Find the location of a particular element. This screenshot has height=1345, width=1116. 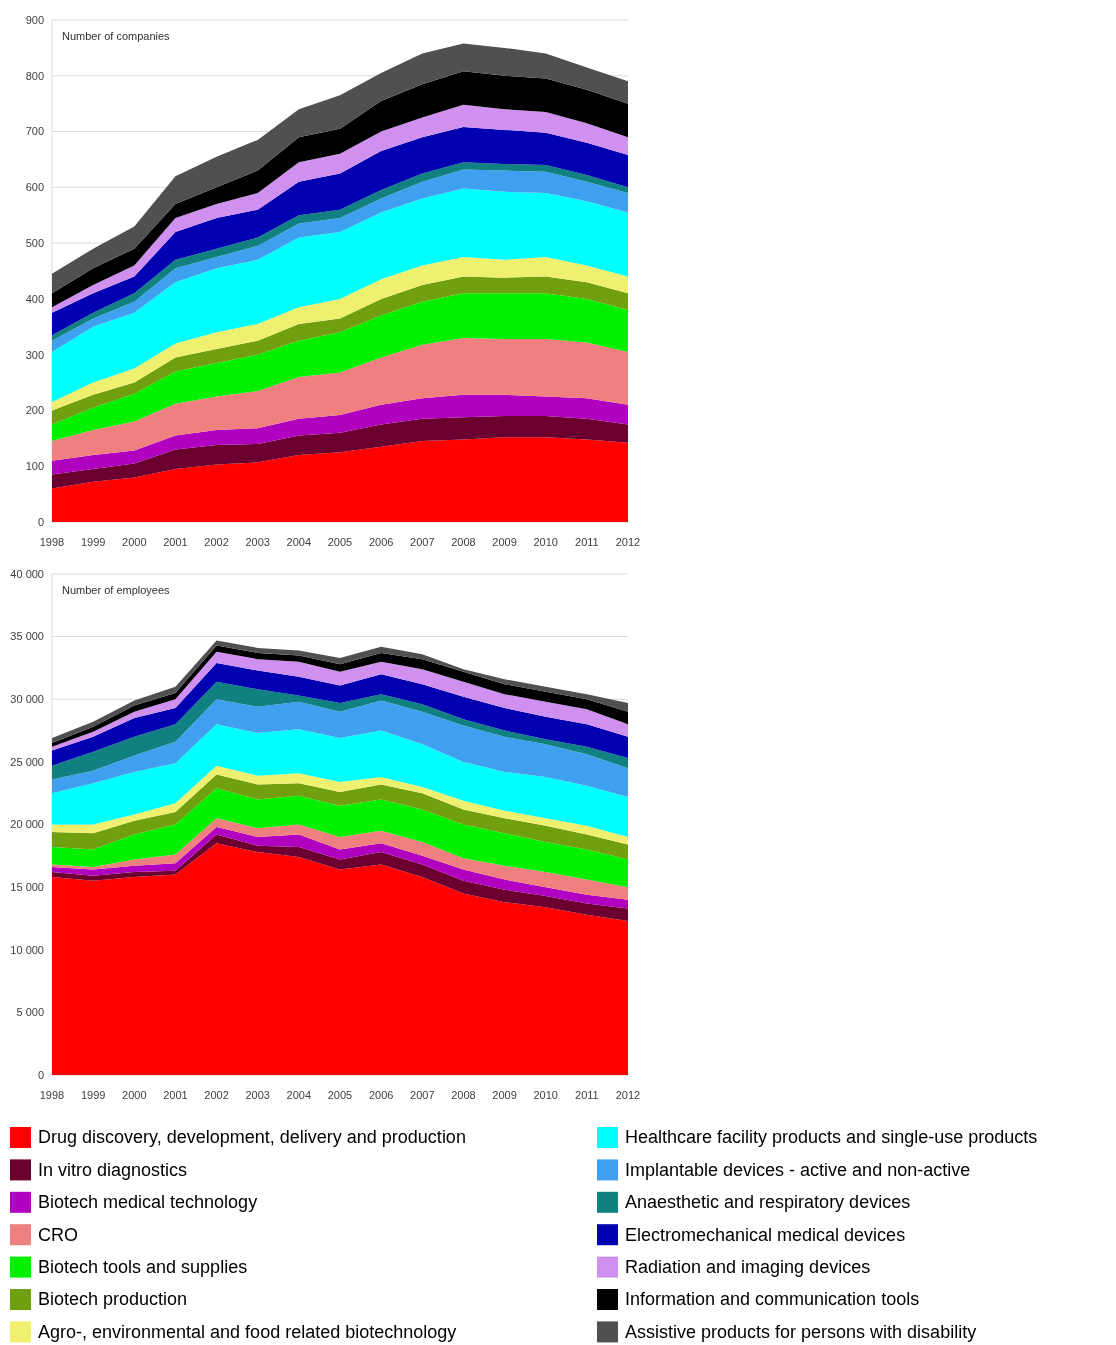

y-tick-label: 300 is located at coordinates (34, 354).